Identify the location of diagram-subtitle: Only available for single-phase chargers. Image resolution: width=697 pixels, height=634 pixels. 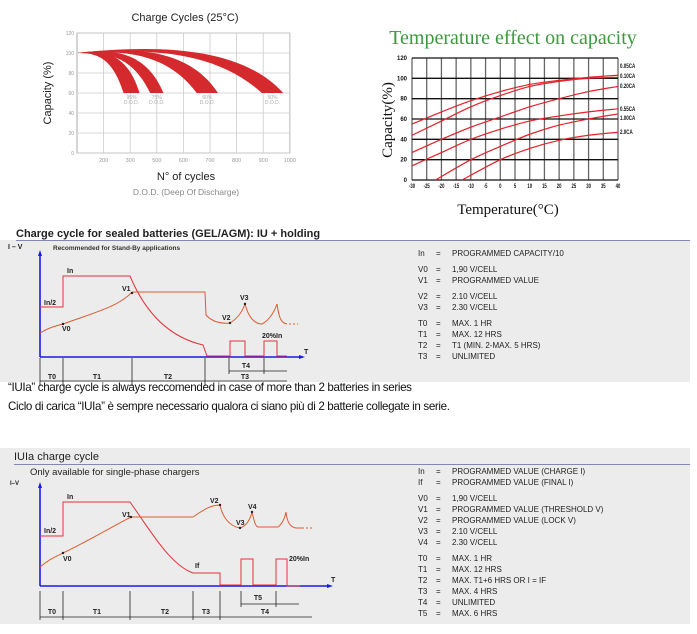
(115, 472).